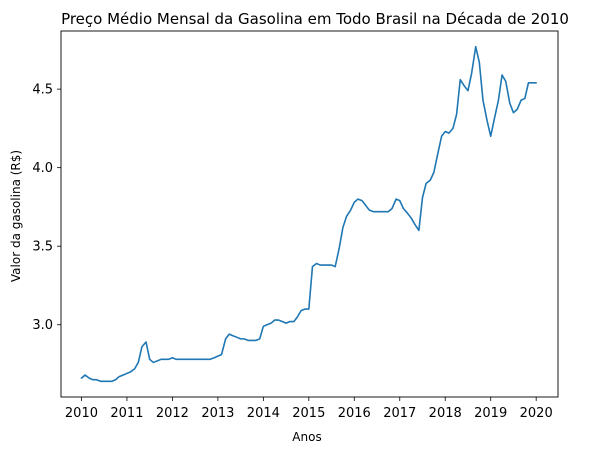 The height and width of the screenshot is (454, 601). I want to click on x-axis-title: Anos, so click(306, 437).